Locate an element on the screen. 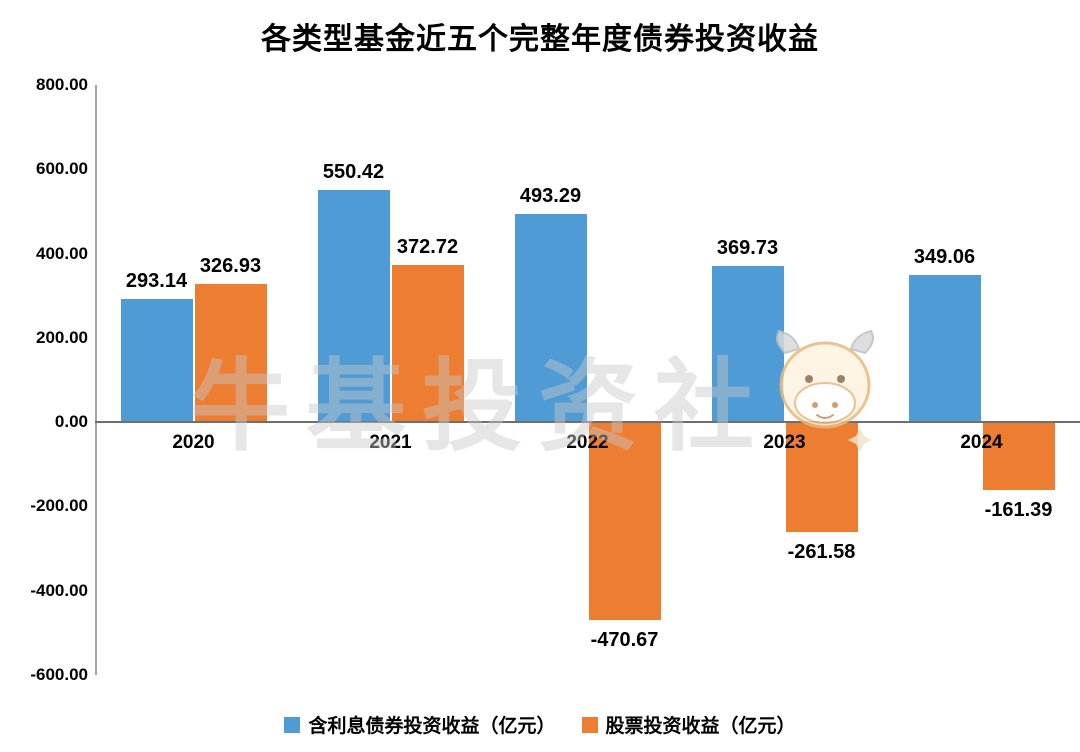 This screenshot has height=752, width=1080. bar-series2-2020 is located at coordinates (230, 353).